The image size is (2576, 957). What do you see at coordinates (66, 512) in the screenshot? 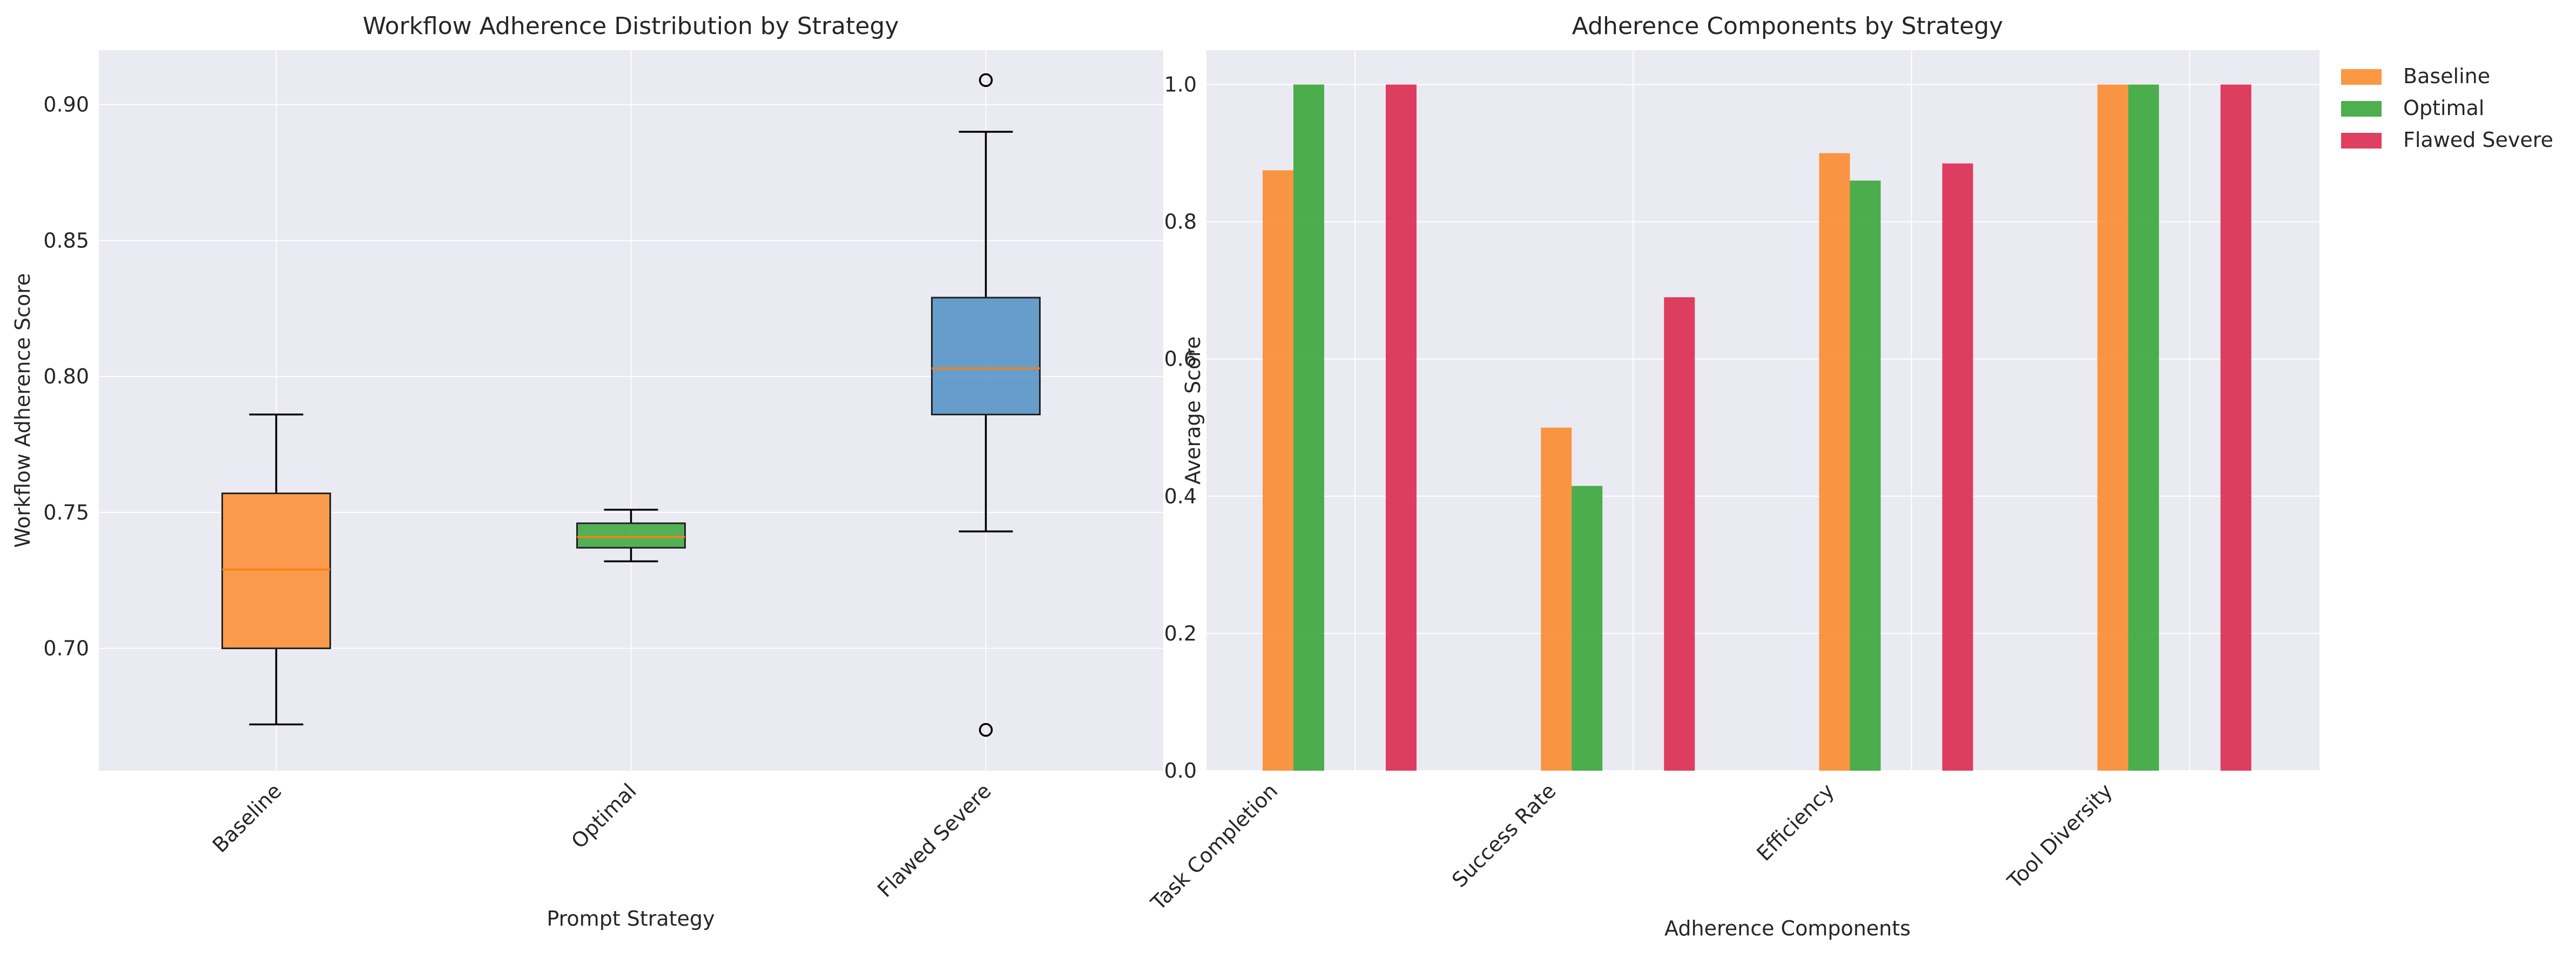
I see `y-tick-label: 0.75` at bounding box center [66, 512].